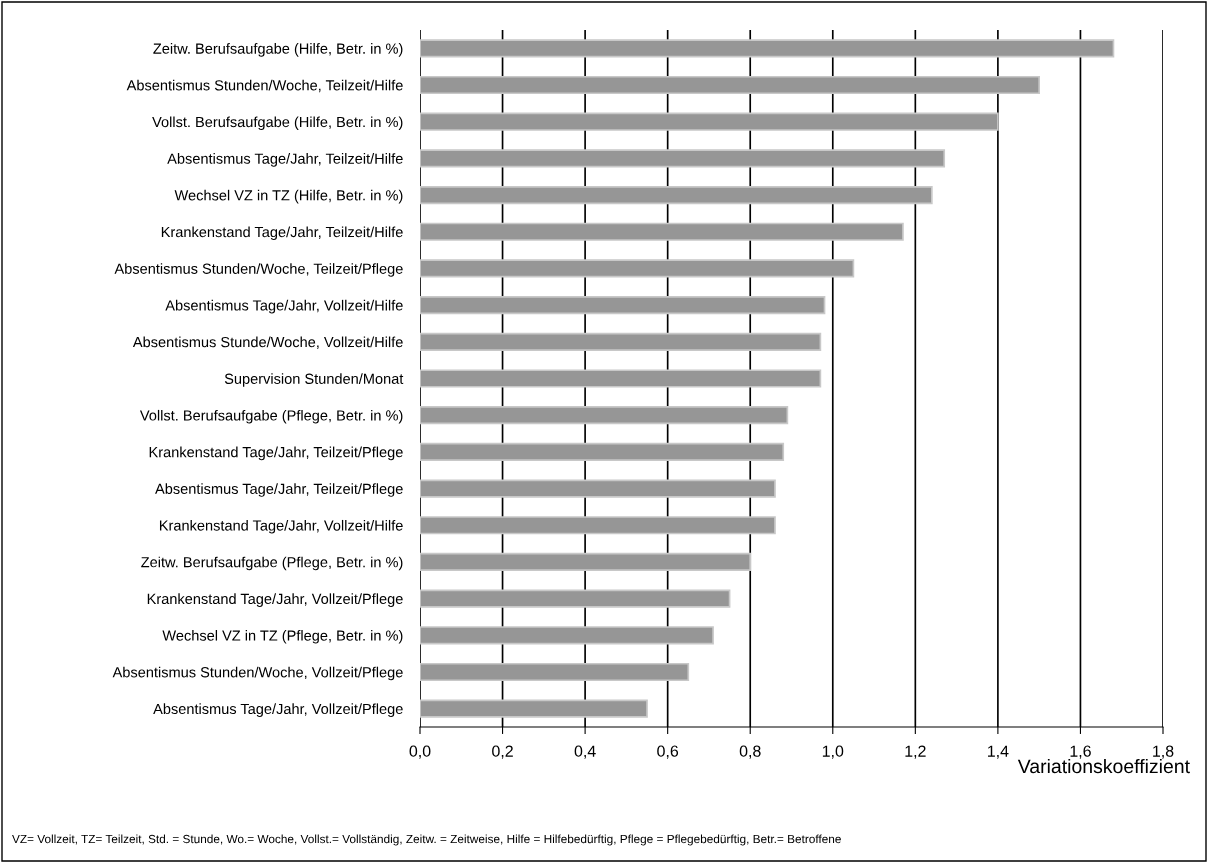 This screenshot has height=863, width=1208. I want to click on y-tick-label: Krankenstand Tage/Jahr, Vollzeit/Pflege, so click(275, 600).